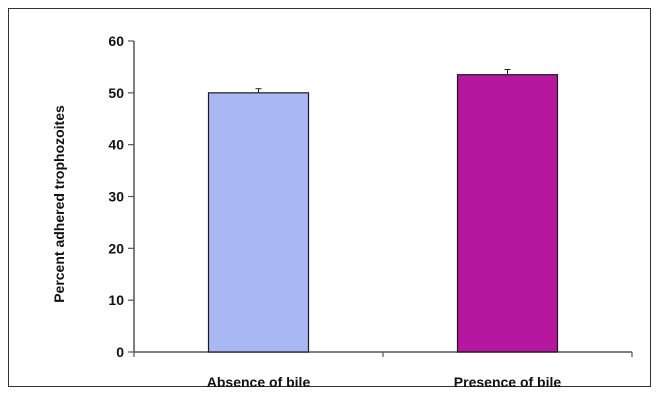  Describe the element at coordinates (508, 382) in the screenshot. I see `x-category-label: Presence of bile` at that location.